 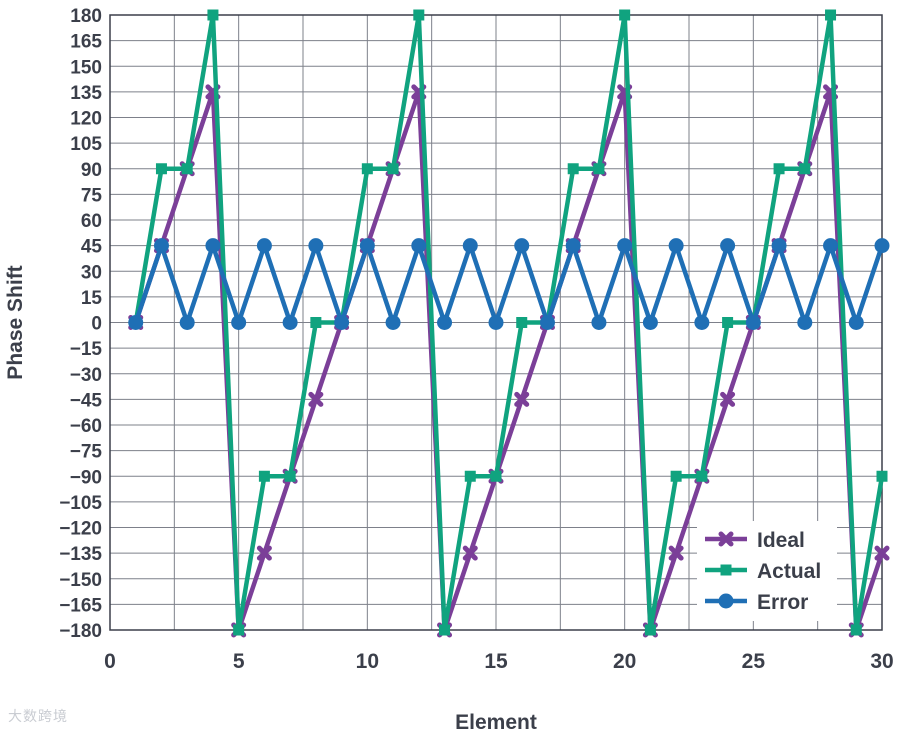 What do you see at coordinates (80, 605) in the screenshot?
I see `y-tick-label: −165` at bounding box center [80, 605].